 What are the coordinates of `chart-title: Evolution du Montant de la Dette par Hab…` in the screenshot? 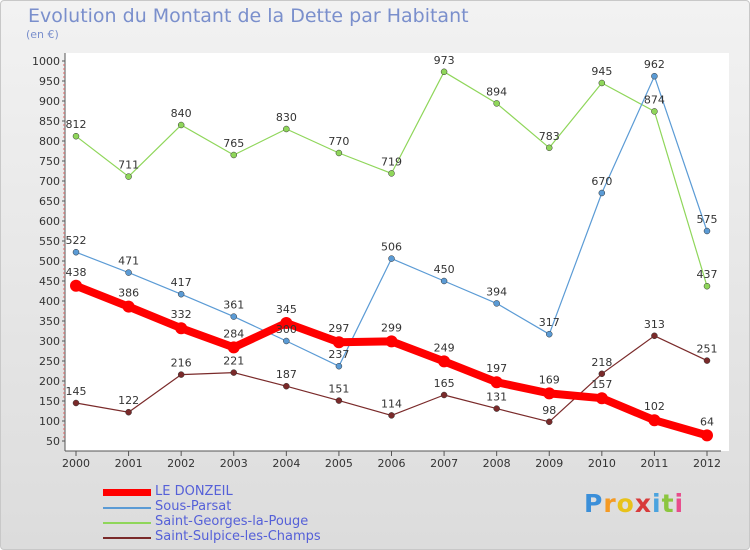 It's located at (248, 16).